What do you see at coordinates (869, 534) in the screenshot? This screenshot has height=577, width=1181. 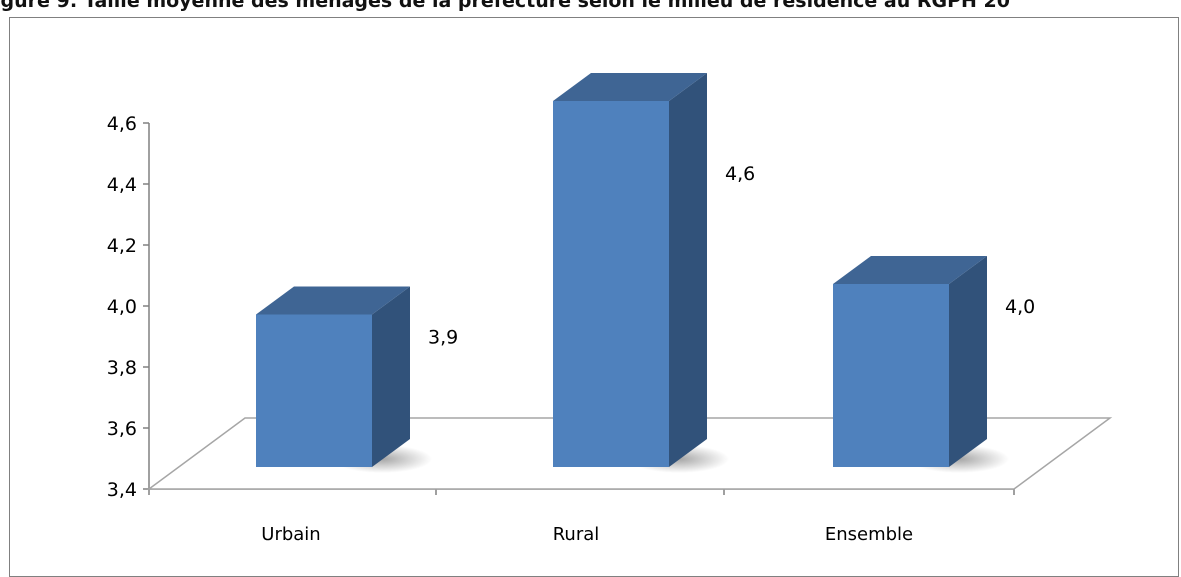 I see `category-label: Ensemble` at bounding box center [869, 534].